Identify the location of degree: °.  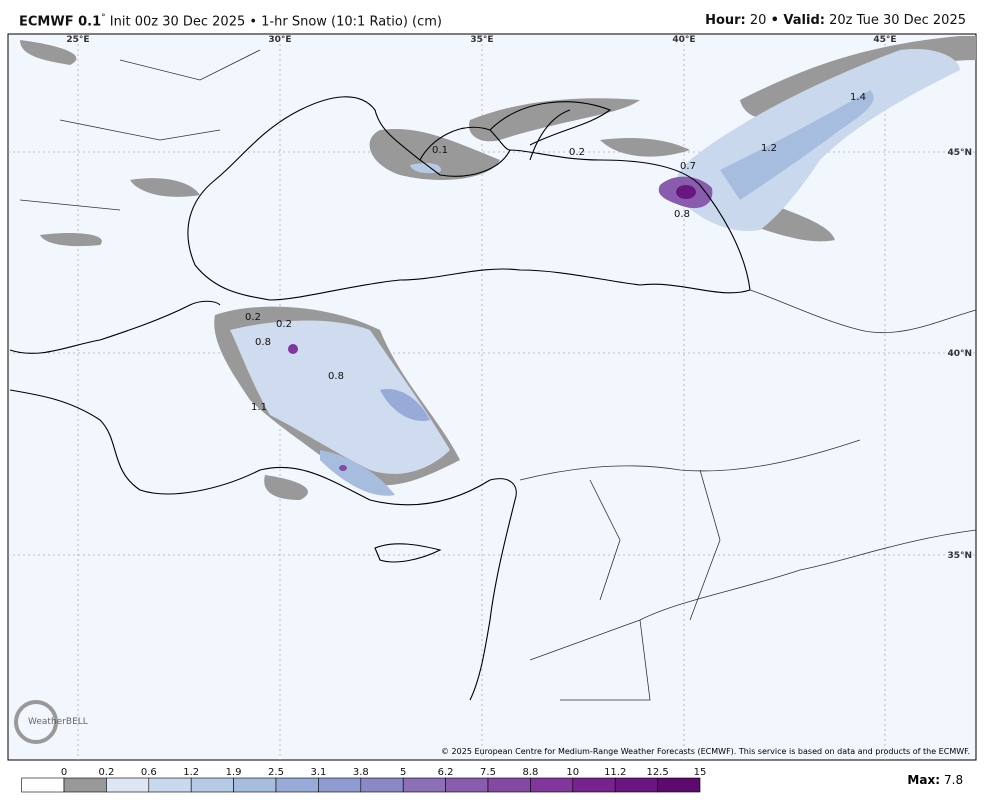
(103, 18).